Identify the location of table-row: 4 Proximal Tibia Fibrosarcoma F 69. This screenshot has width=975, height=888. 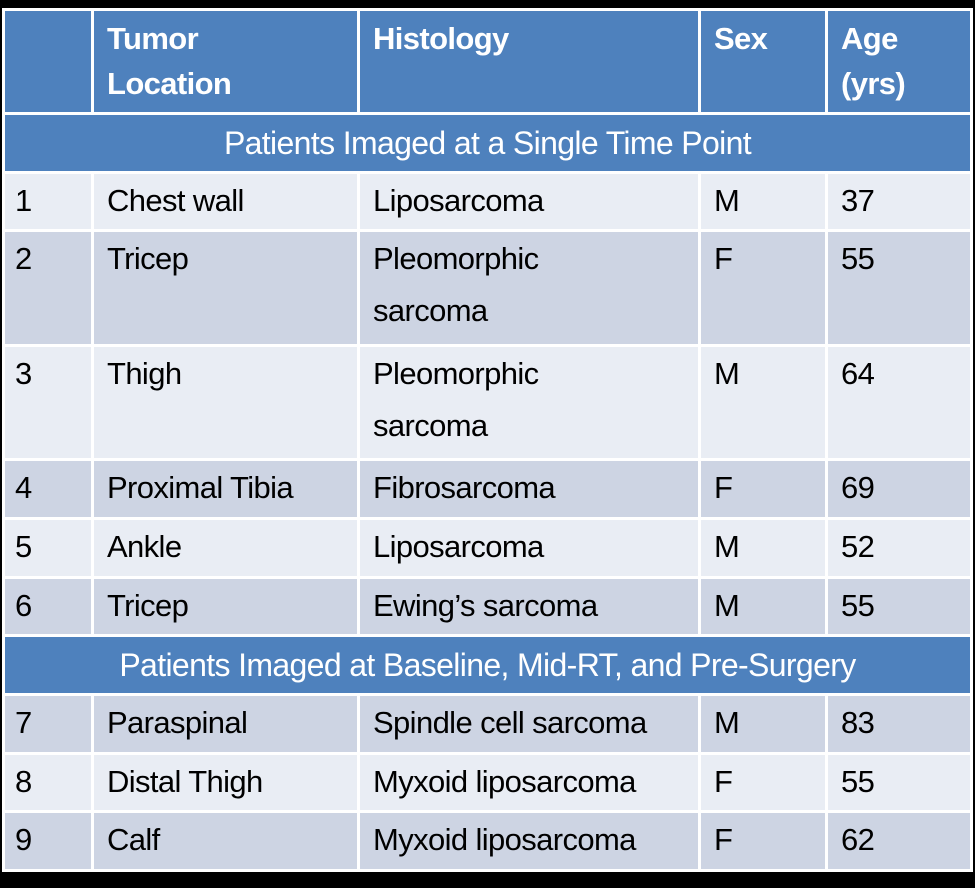
(487, 489).